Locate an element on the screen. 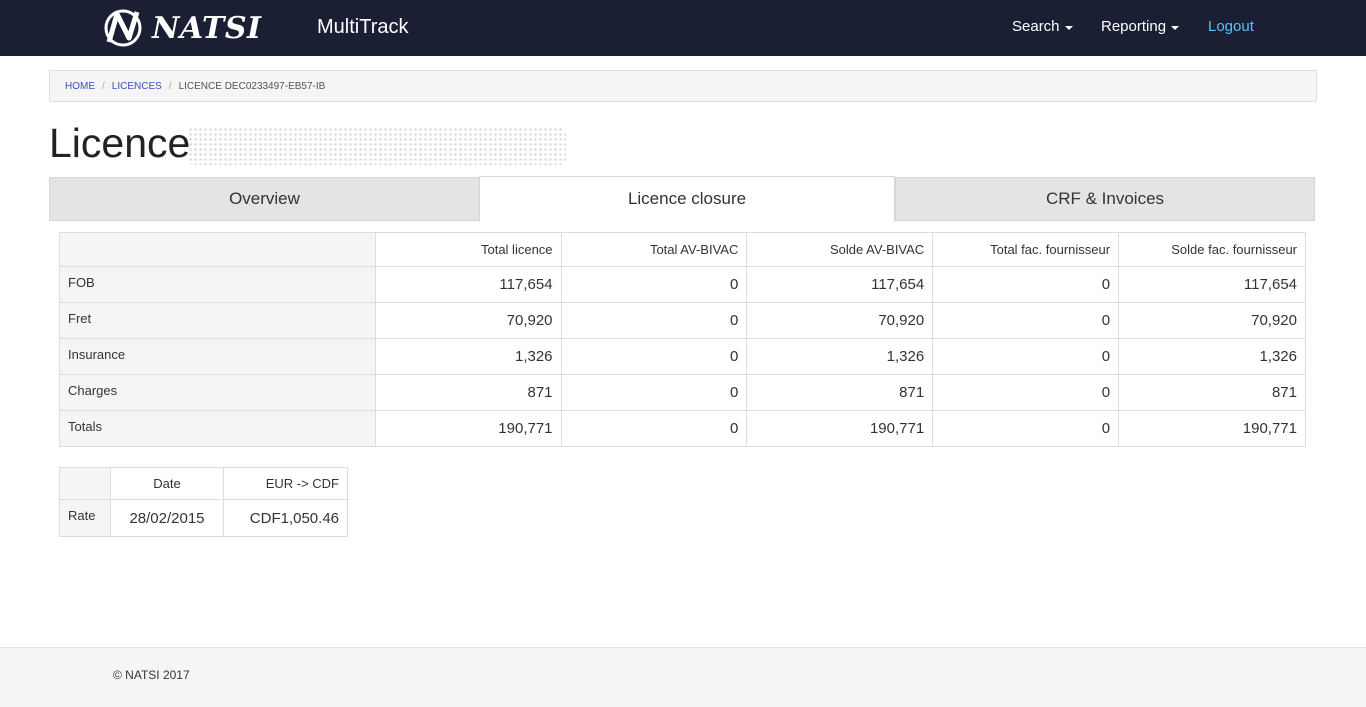  column-header: Total AV-BIVAC is located at coordinates (654, 249).